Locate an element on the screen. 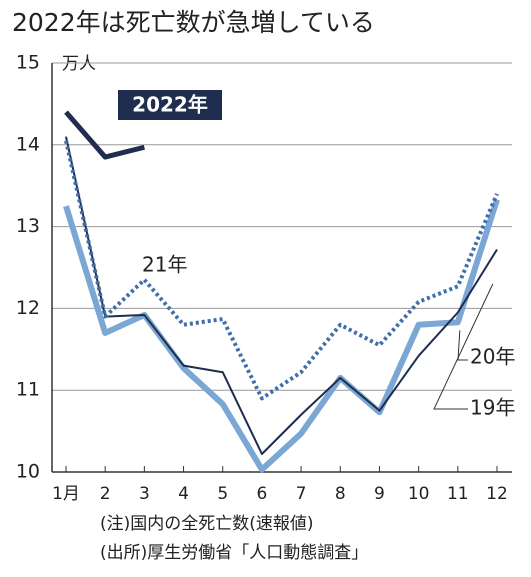  x-tick-label: 4 is located at coordinates (183, 494).